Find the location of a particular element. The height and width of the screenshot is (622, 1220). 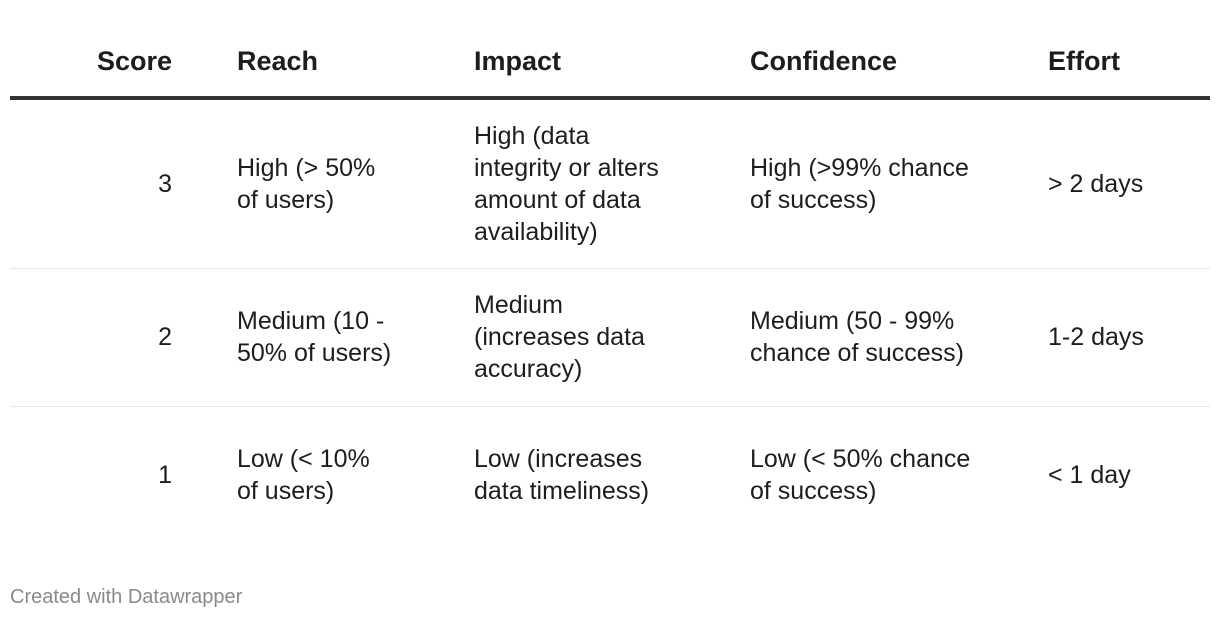

impact-text: Medium (increases data accuracy) is located at coordinates (559, 337).